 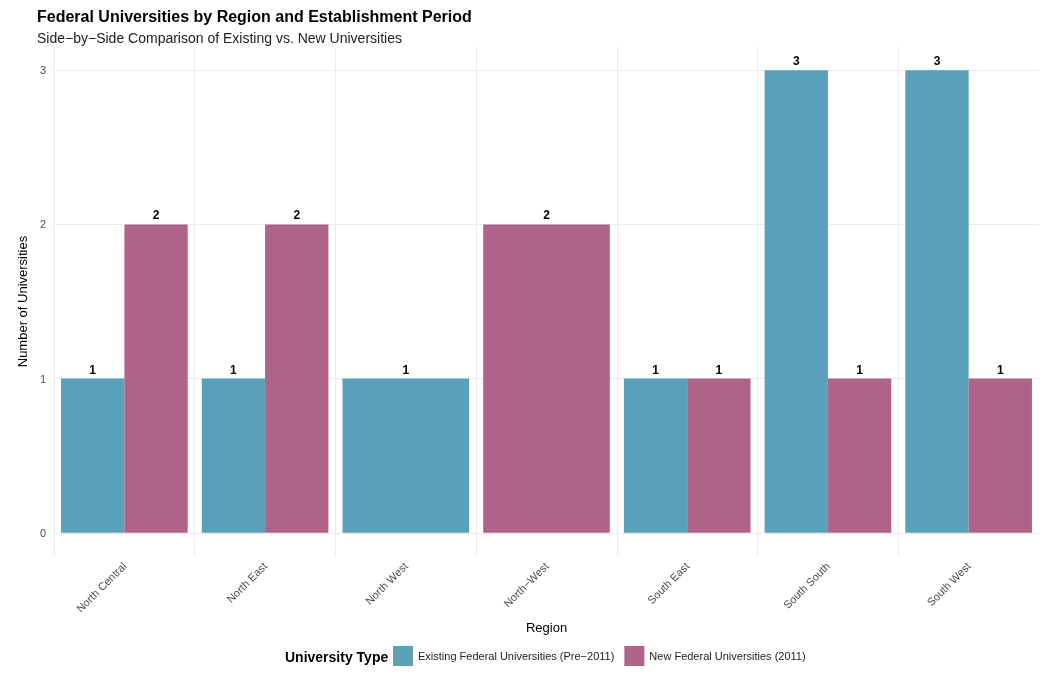 I want to click on y-tick-label: 0, so click(x=43, y=532).